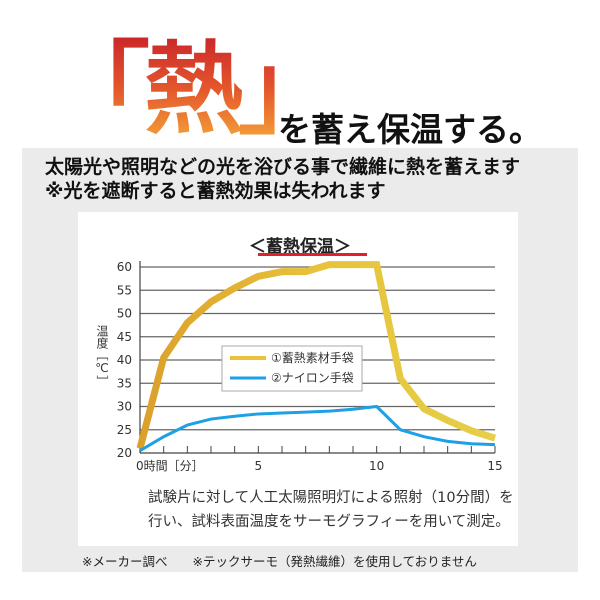 This screenshot has height=600, width=600. I want to click on y-tick-label: 35, so click(124, 383).